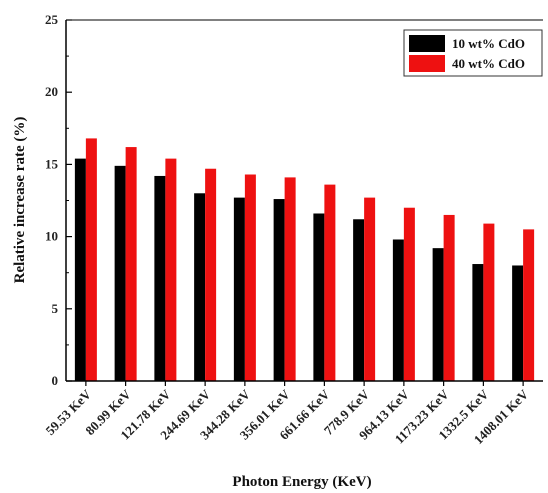 The image size is (548, 493). Describe the element at coordinates (51, 91) in the screenshot. I see `y-tick-label-20: 20` at that location.